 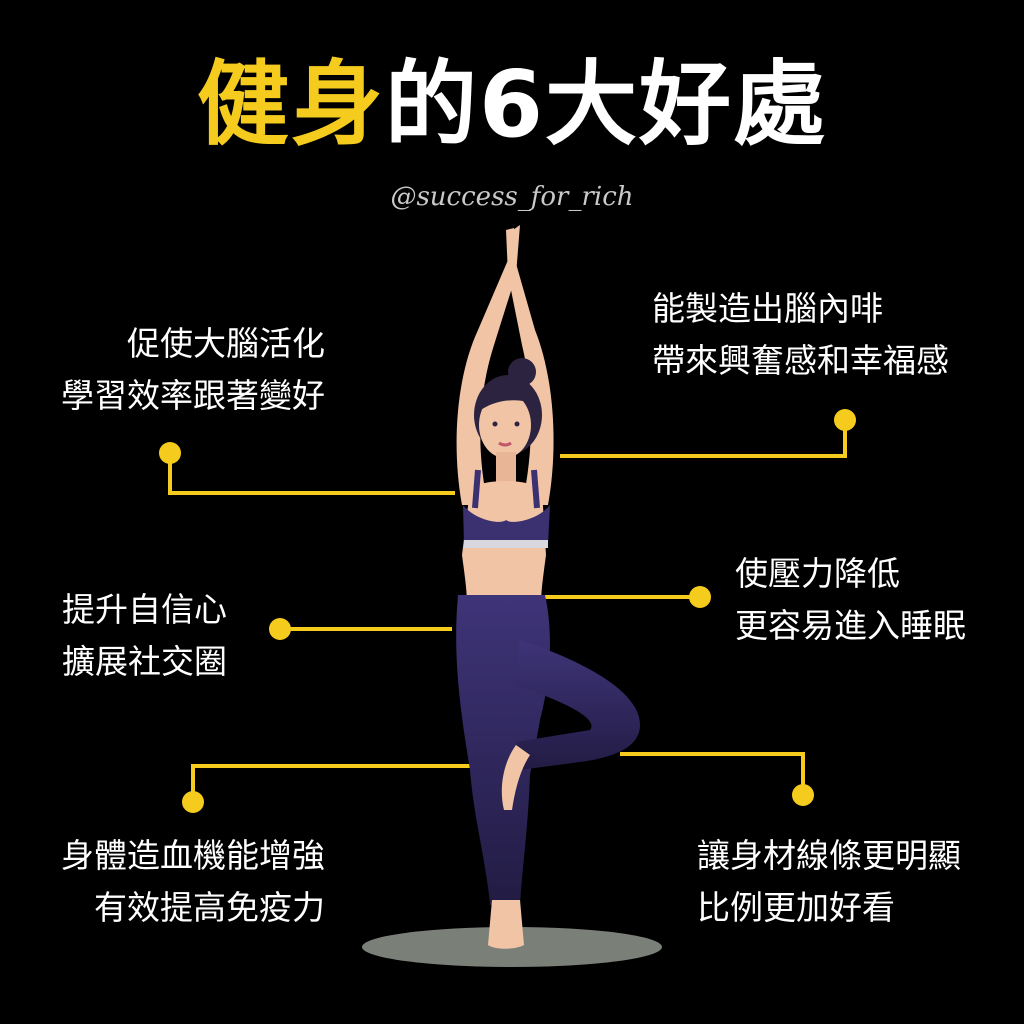 I want to click on benefit-brain-line2: 學習效率跟著變好, so click(x=193, y=395).